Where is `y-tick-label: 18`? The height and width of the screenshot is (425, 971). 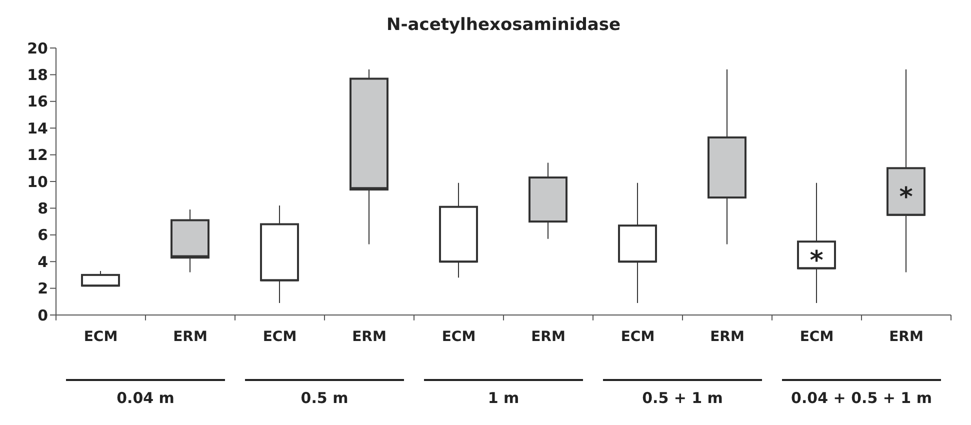
y-tick-label: 18 is located at coordinates (37, 75).